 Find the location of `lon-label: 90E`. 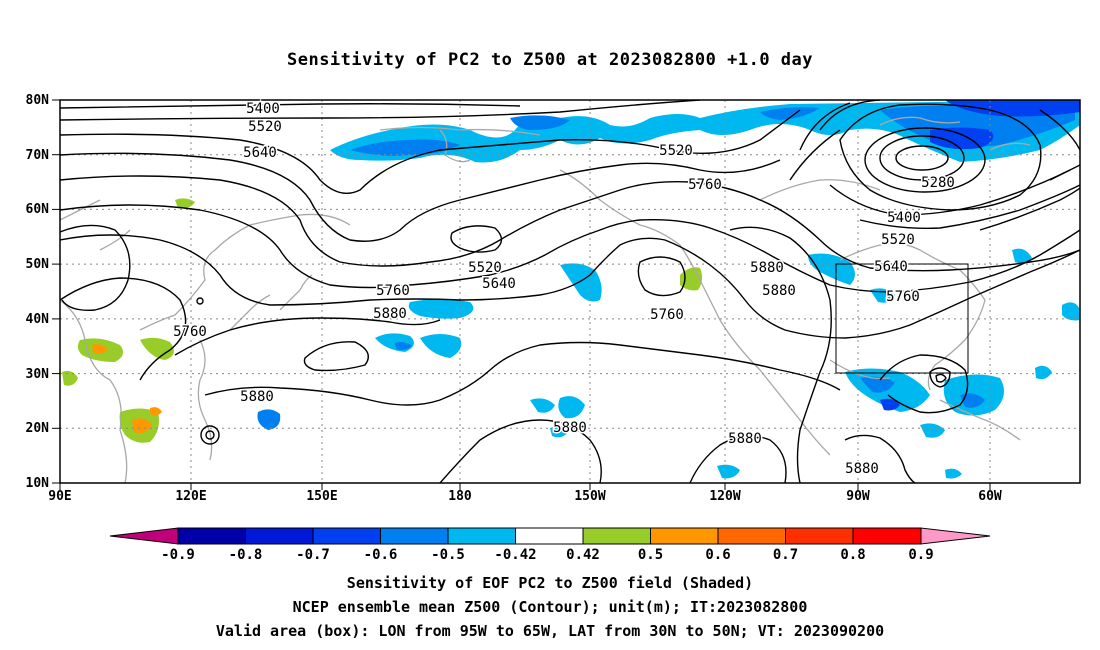

lon-label: 90E is located at coordinates (59, 496).